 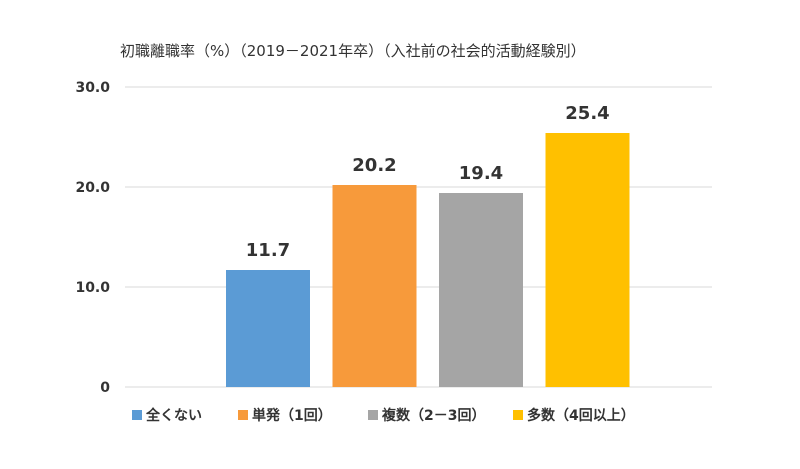 What do you see at coordinates (173, 415) in the screenshot?
I see `legend-label-1: 全くない` at bounding box center [173, 415].